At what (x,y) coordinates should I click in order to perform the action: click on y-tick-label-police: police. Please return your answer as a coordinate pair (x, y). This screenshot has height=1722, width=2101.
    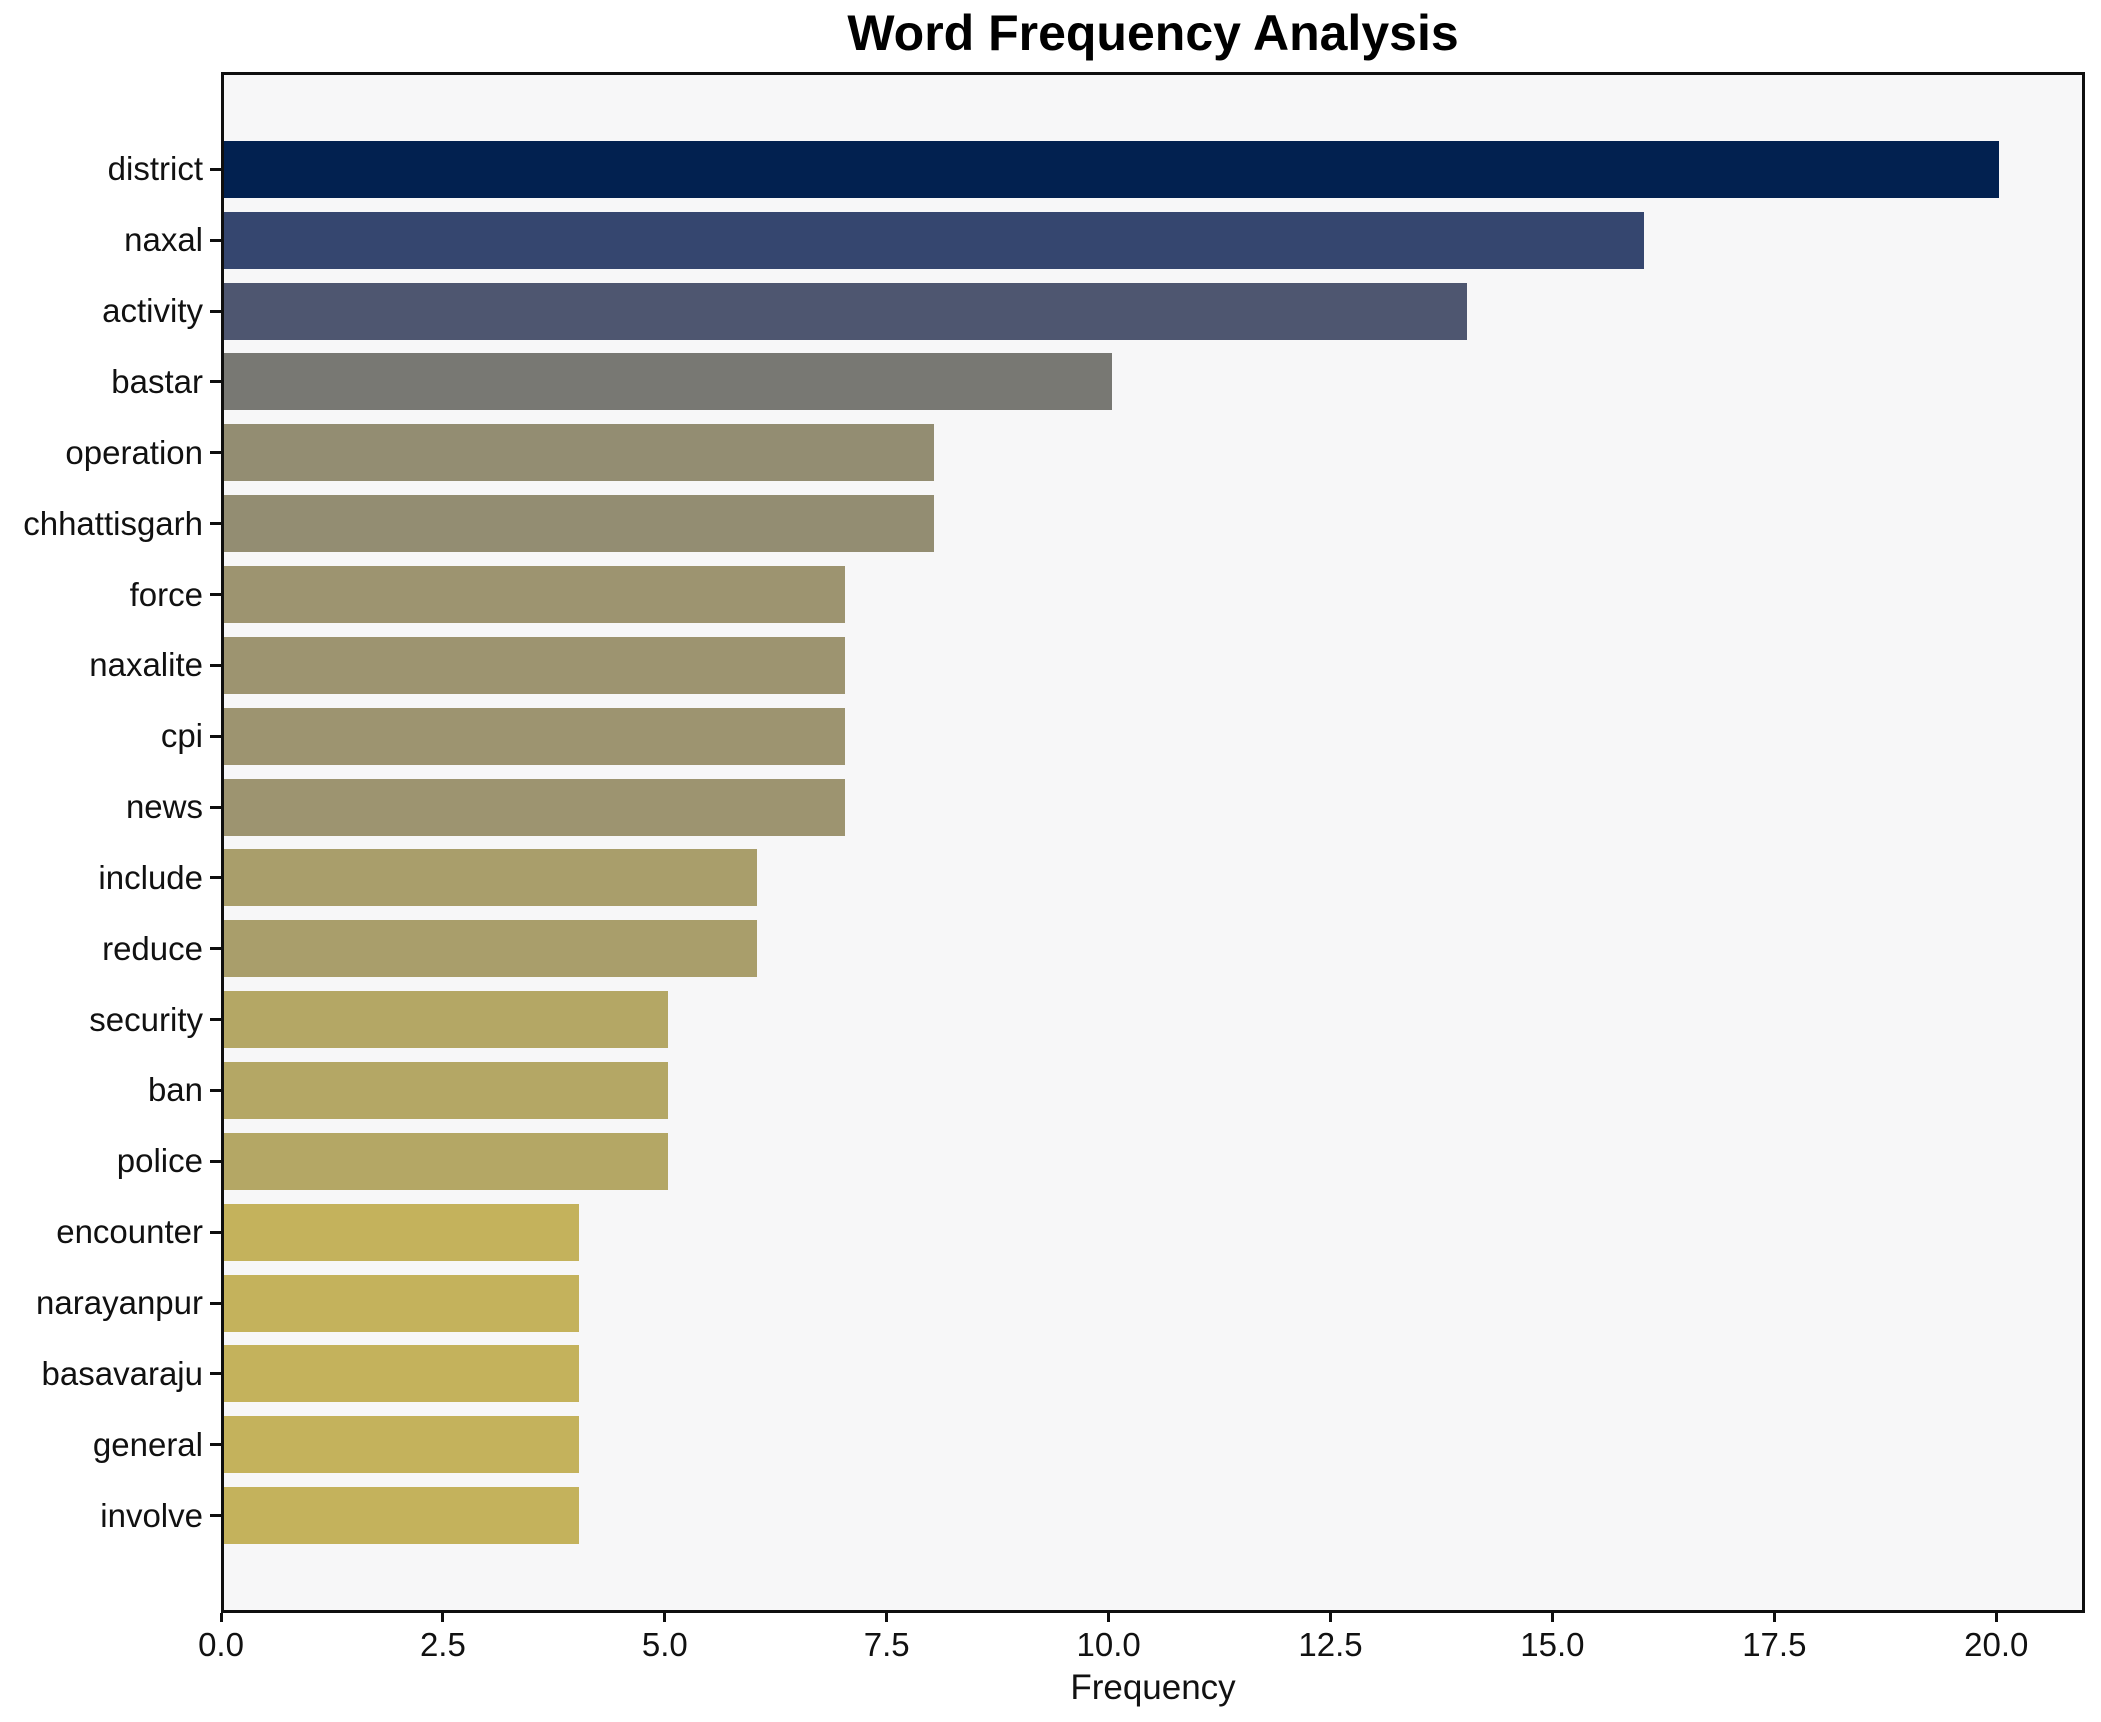
    Looking at the image, I should click on (159, 1161).